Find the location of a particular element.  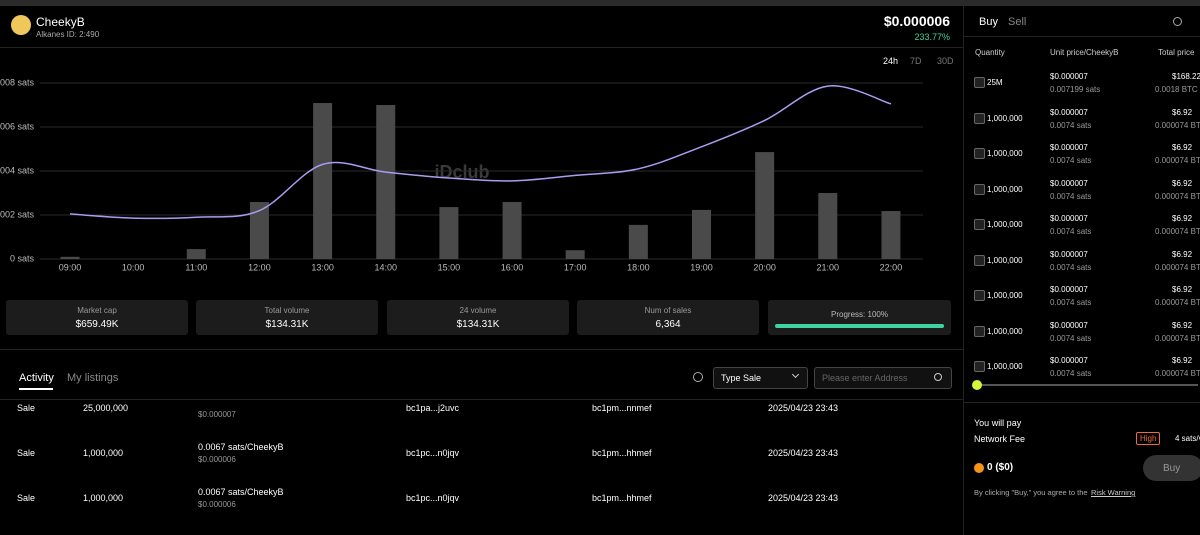

progress-label: Progress: 100% is located at coordinates (859, 314).